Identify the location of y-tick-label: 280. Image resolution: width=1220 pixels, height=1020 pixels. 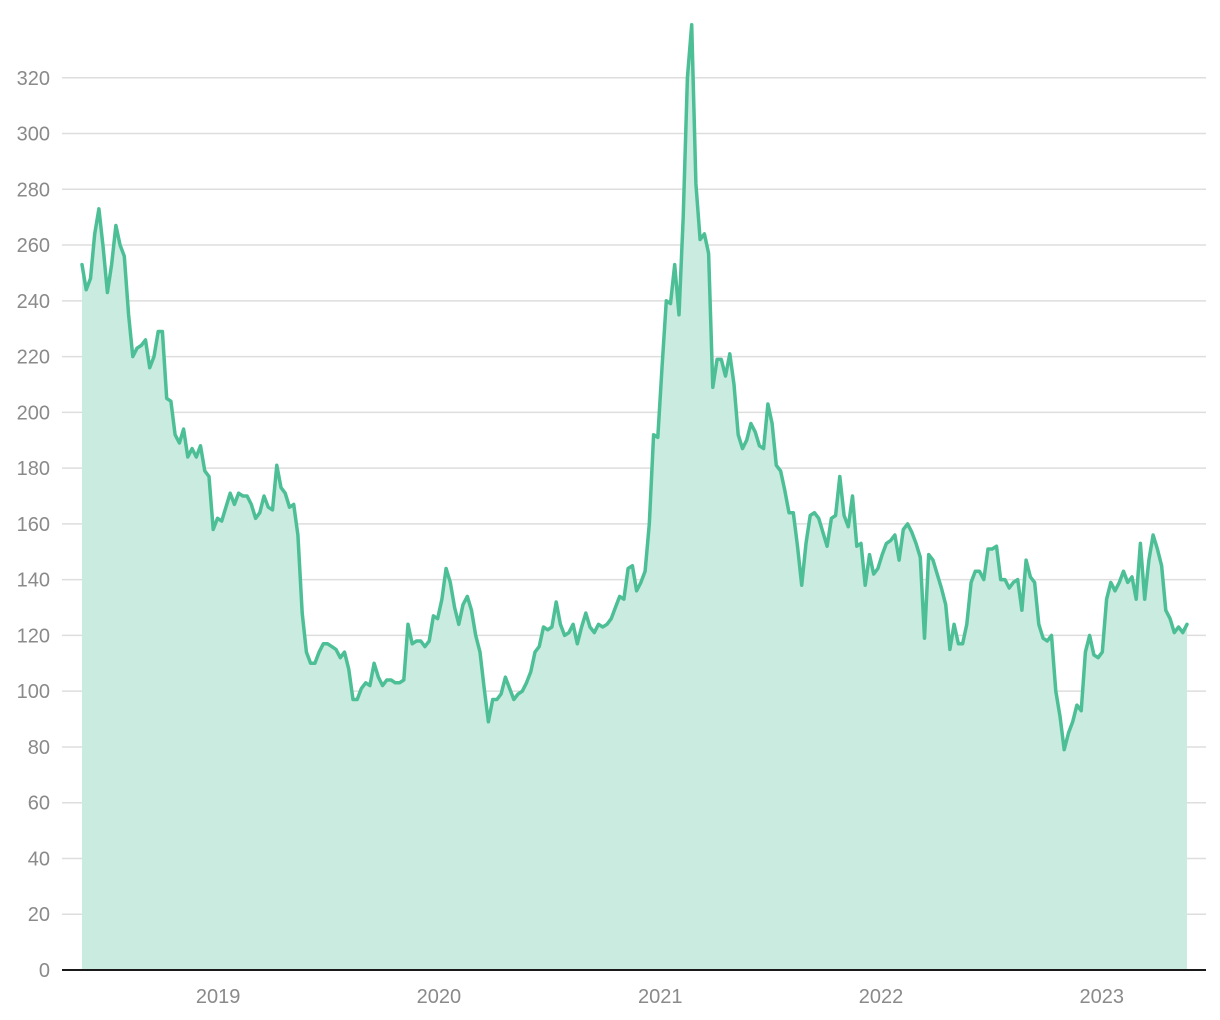
(33, 190).